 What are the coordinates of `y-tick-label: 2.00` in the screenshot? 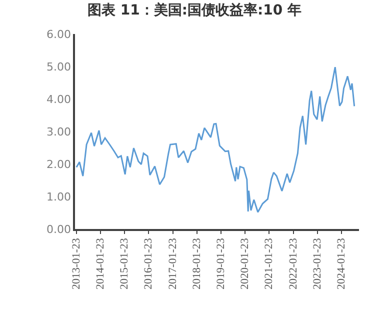 It's located at (59, 164).